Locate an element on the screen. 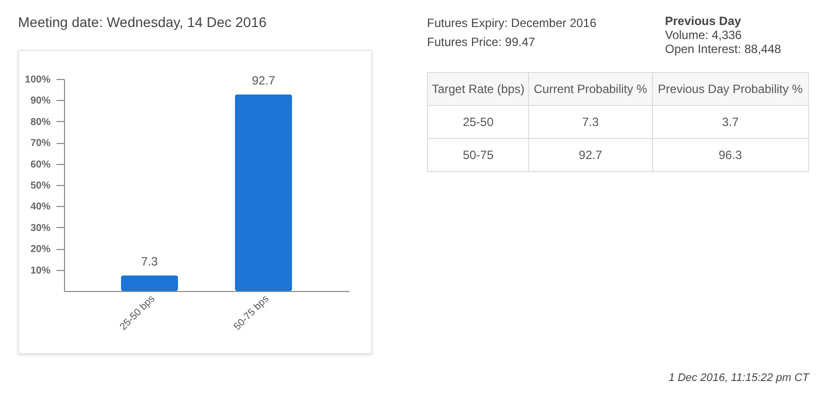 The image size is (829, 400). y-tick-label: 90% is located at coordinates (40, 101).